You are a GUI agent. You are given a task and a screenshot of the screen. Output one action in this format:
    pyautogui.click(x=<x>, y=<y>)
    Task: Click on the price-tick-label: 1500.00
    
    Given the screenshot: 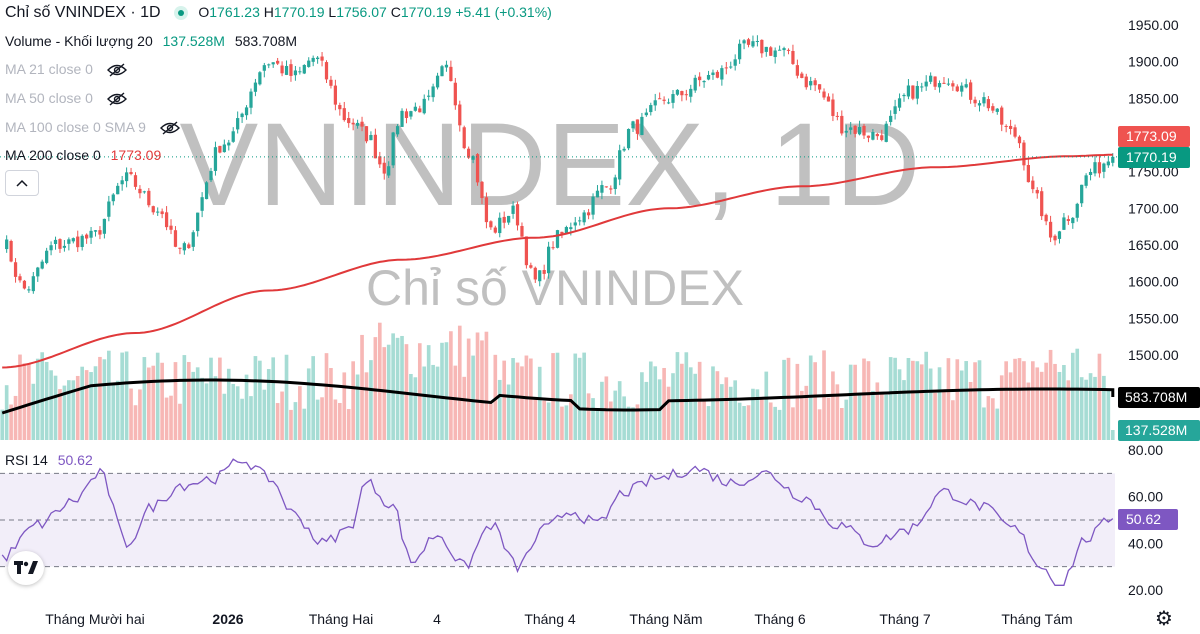 What is the action you would take?
    pyautogui.click(x=1153, y=355)
    